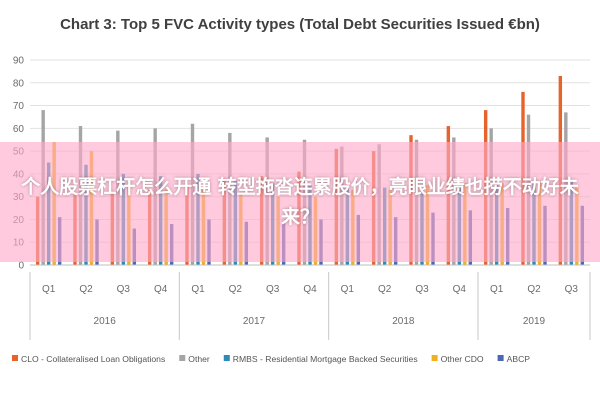 Image resolution: width=600 pixels, height=400 pixels. I want to click on legend-label: Other CDO, so click(462, 359).